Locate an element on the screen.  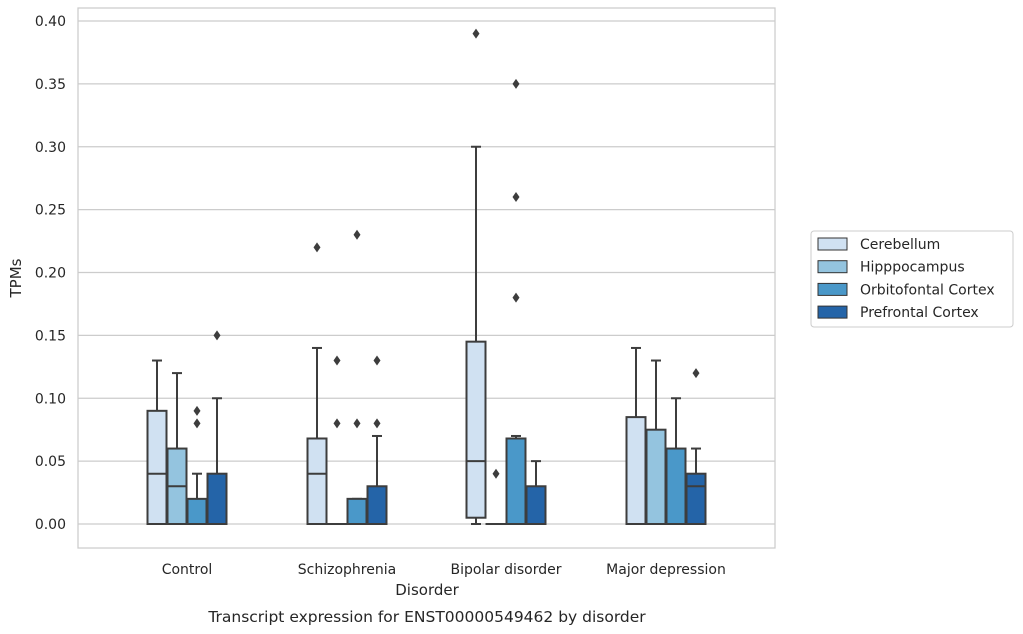
legend-label: Hipppocampus is located at coordinates (912, 268).